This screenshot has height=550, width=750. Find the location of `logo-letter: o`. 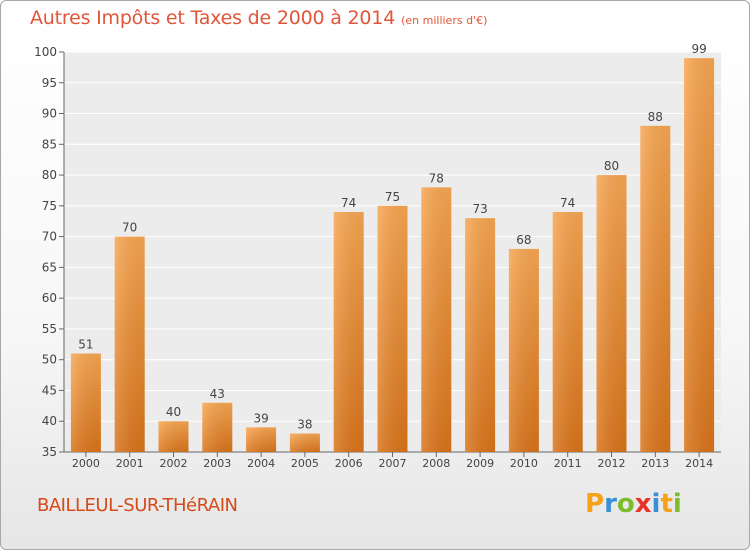

logo-letter: o is located at coordinates (625, 504).